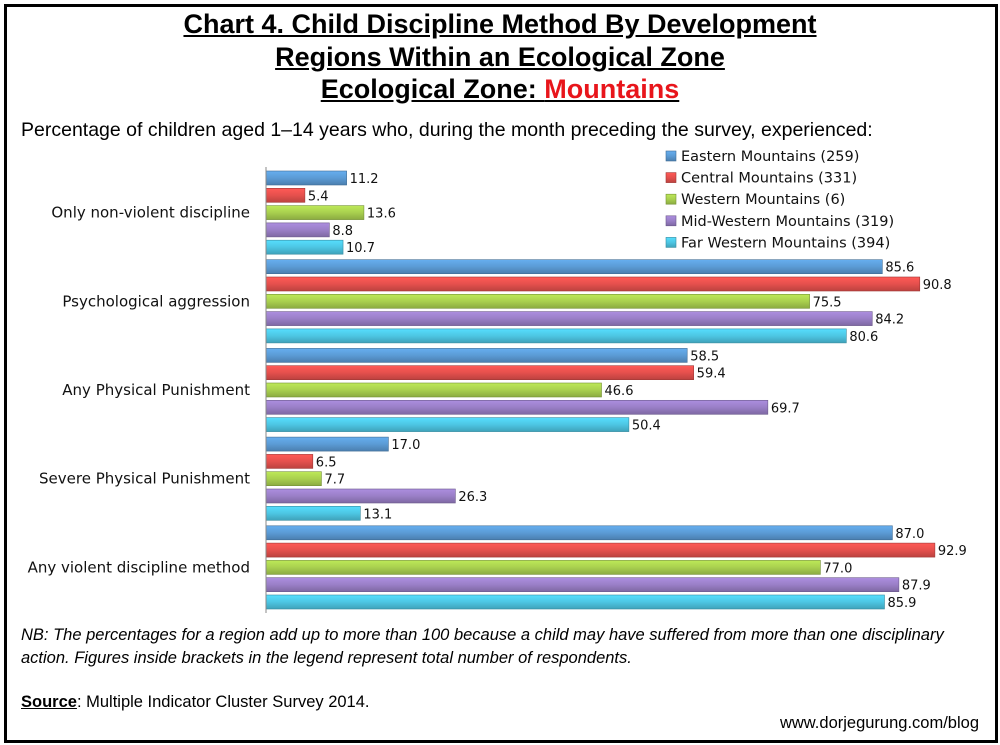 The height and width of the screenshot is (745, 1000). What do you see at coordinates (326, 462) in the screenshot?
I see `data-label: 6.5` at bounding box center [326, 462].